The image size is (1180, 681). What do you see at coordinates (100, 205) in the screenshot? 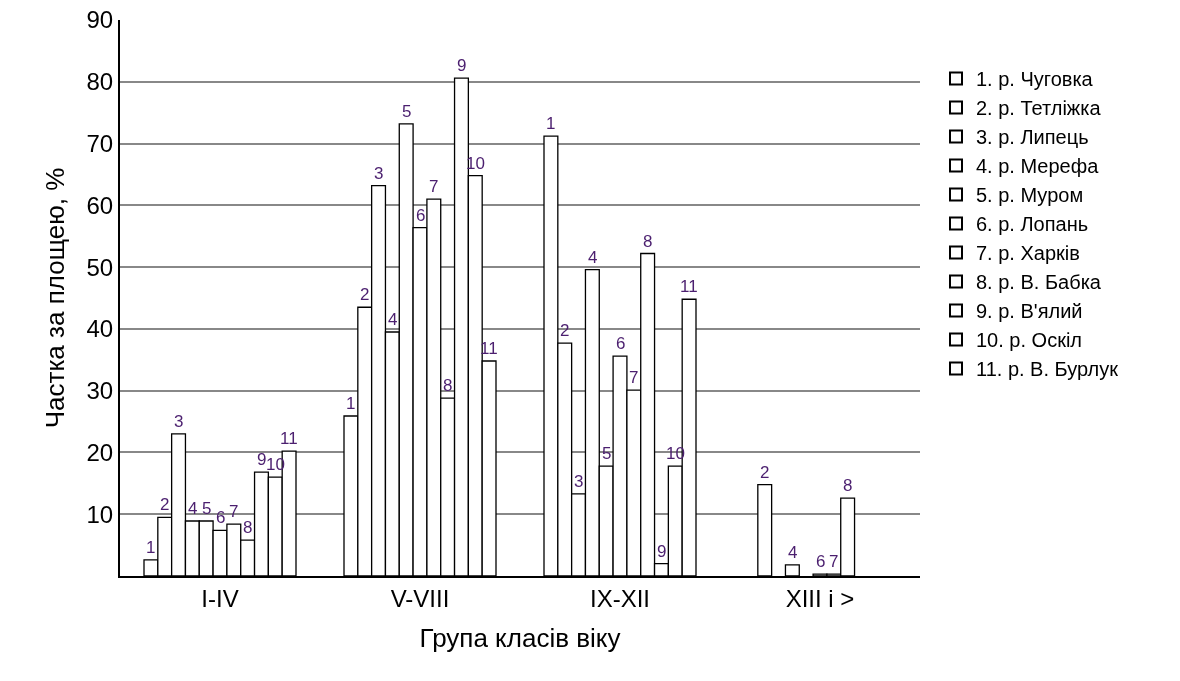
I see `y-tick-label: 60` at bounding box center [100, 205].